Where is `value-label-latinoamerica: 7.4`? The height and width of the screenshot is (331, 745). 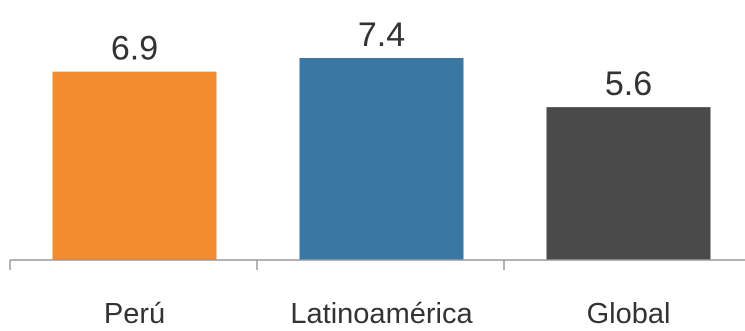 value-label-latinoamerica: 7.4 is located at coordinates (381, 35).